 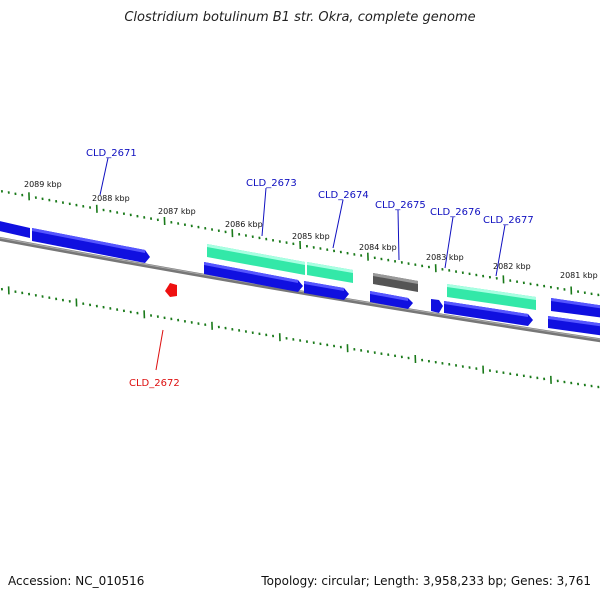 What do you see at coordinates (395, 278) in the screenshot?
I see `feature-top` at bounding box center [395, 278].